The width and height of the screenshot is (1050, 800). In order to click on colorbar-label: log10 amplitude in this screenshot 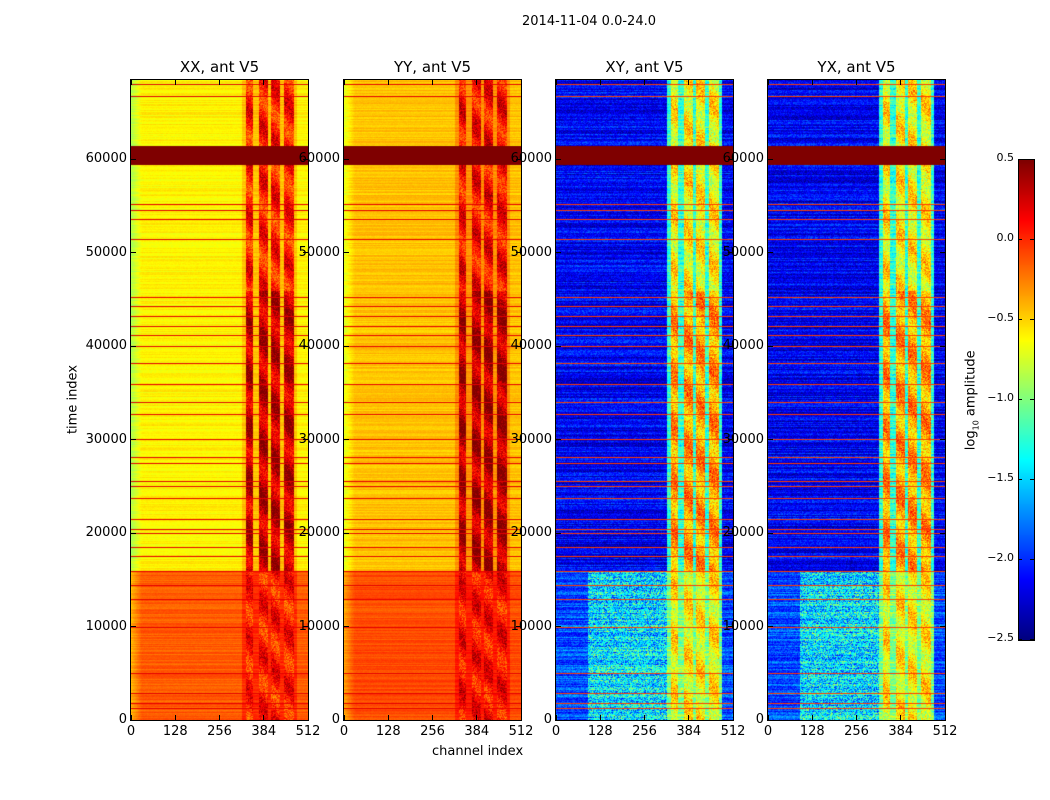, I will do `click(972, 400)`.